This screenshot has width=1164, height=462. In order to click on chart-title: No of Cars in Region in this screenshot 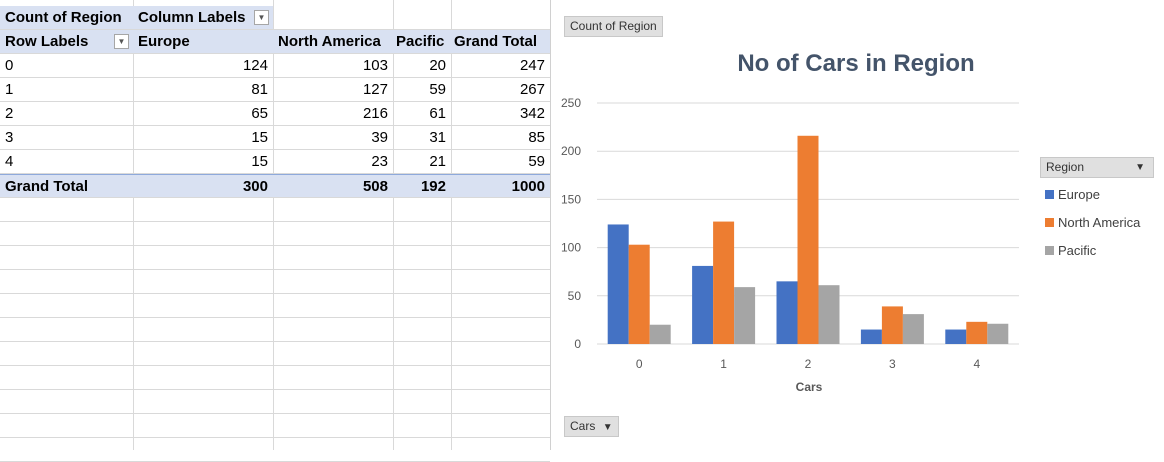, I will do `click(856, 63)`.